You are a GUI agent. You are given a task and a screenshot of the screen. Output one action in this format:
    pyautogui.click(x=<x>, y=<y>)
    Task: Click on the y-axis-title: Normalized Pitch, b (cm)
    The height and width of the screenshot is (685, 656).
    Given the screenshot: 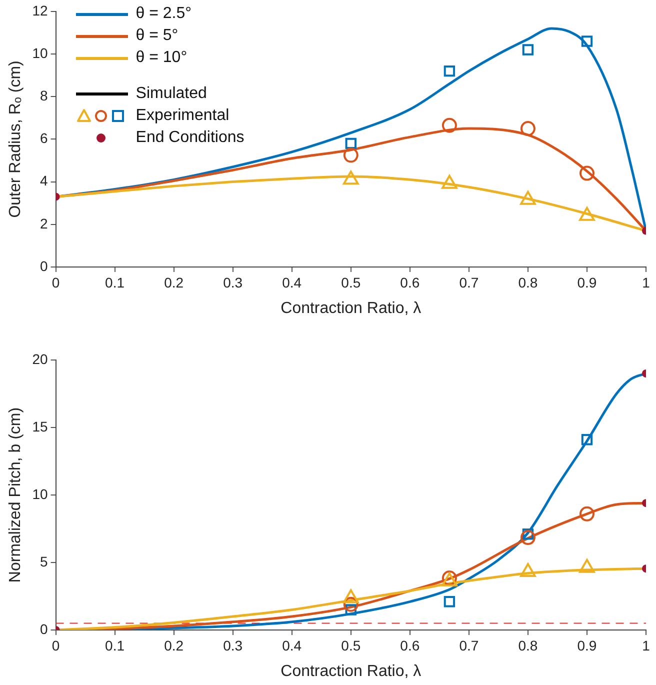 What is the action you would take?
    pyautogui.click(x=15, y=495)
    